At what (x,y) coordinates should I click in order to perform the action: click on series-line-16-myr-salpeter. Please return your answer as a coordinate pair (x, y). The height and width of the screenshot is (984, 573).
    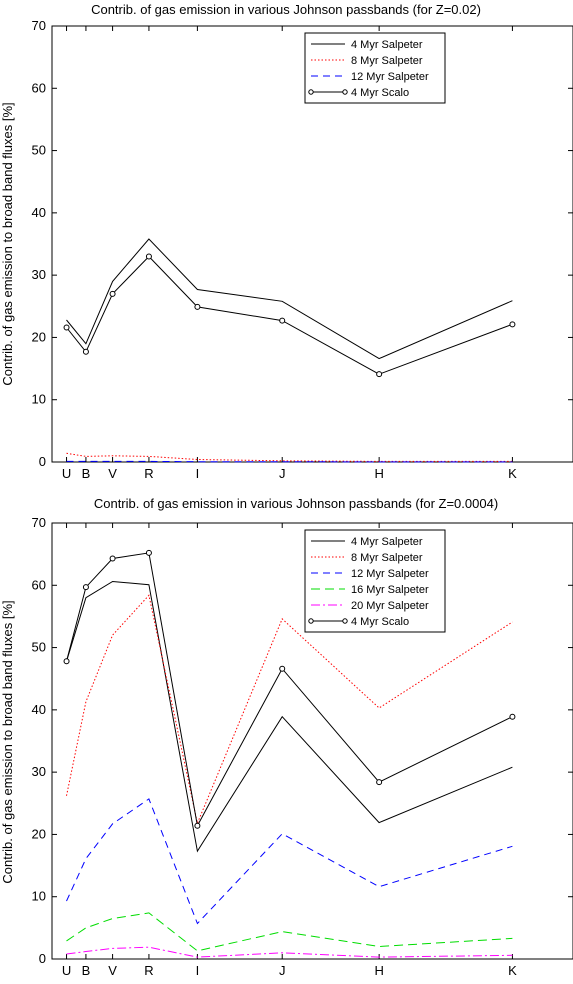
    Looking at the image, I should click on (289, 932).